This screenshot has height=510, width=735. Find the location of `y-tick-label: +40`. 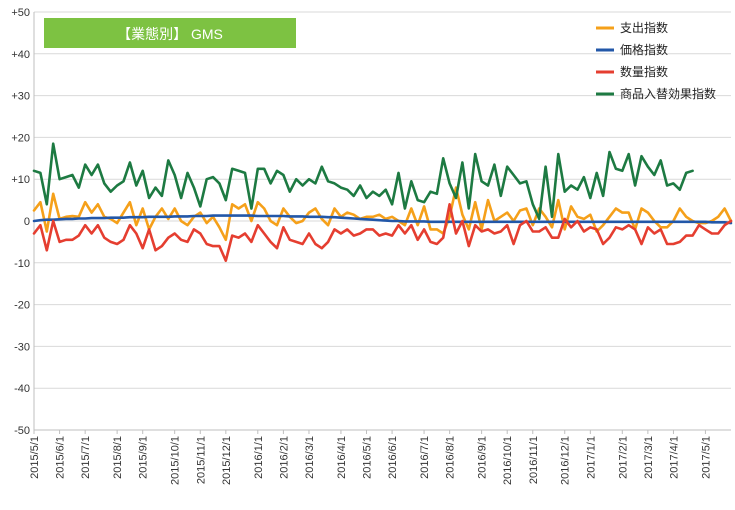

y-tick-label: +40 is located at coordinates (20, 55).